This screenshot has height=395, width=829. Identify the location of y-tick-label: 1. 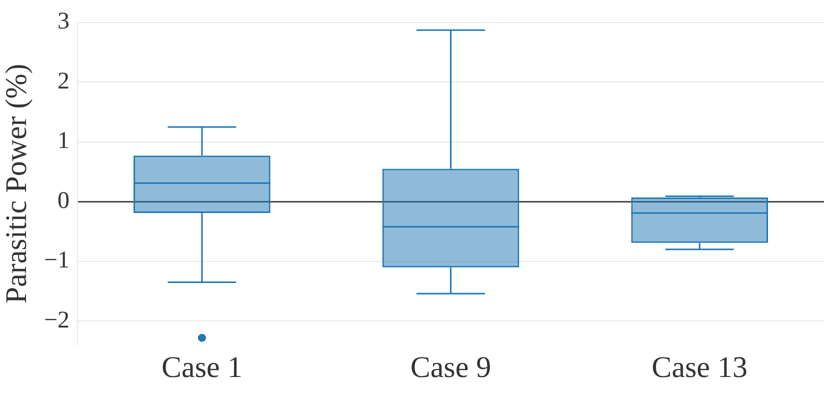
(64, 141).